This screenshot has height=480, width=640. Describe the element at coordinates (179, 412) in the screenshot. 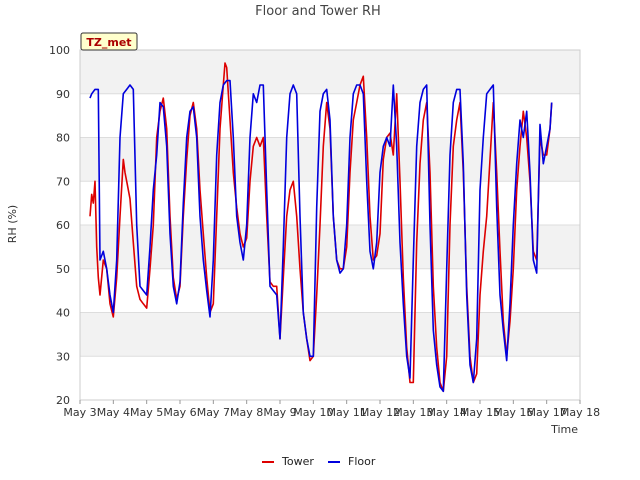

I see `x-tick-label: May 6` at that location.